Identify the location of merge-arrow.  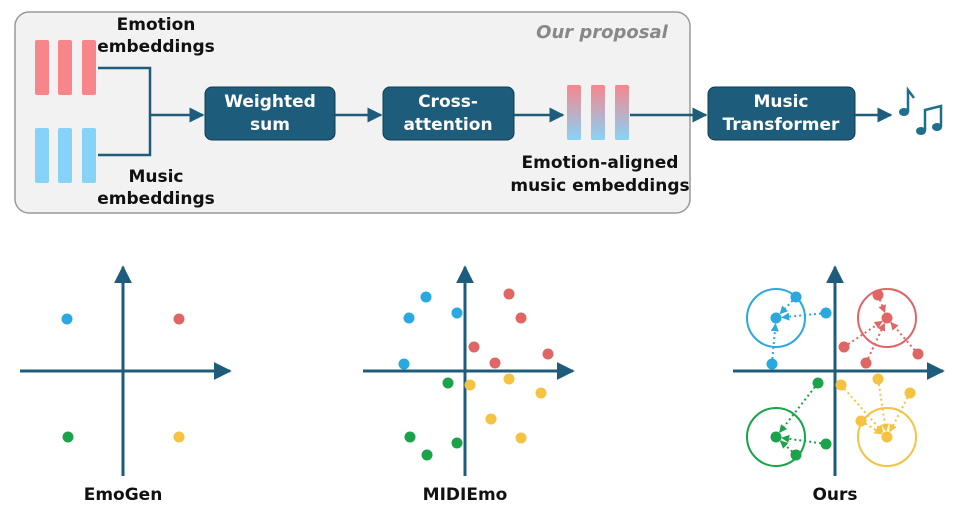
(150, 111).